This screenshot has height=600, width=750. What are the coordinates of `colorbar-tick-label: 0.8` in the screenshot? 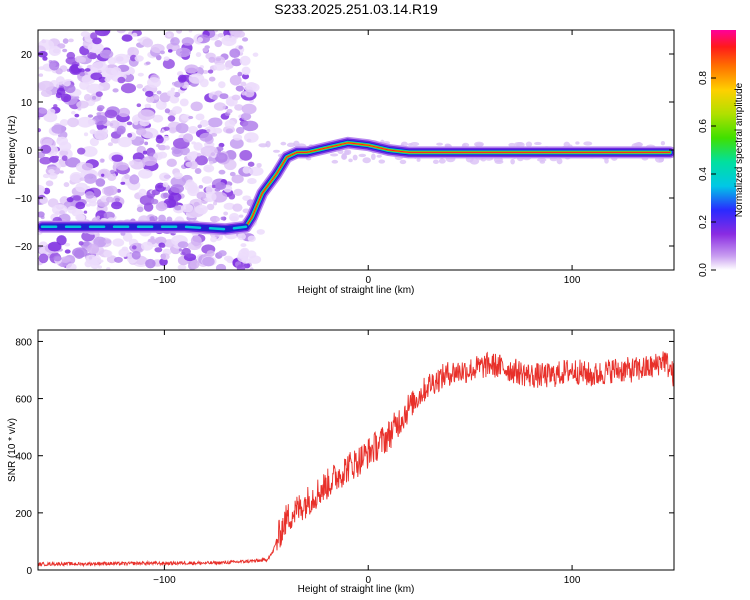 It's located at (703, 78).